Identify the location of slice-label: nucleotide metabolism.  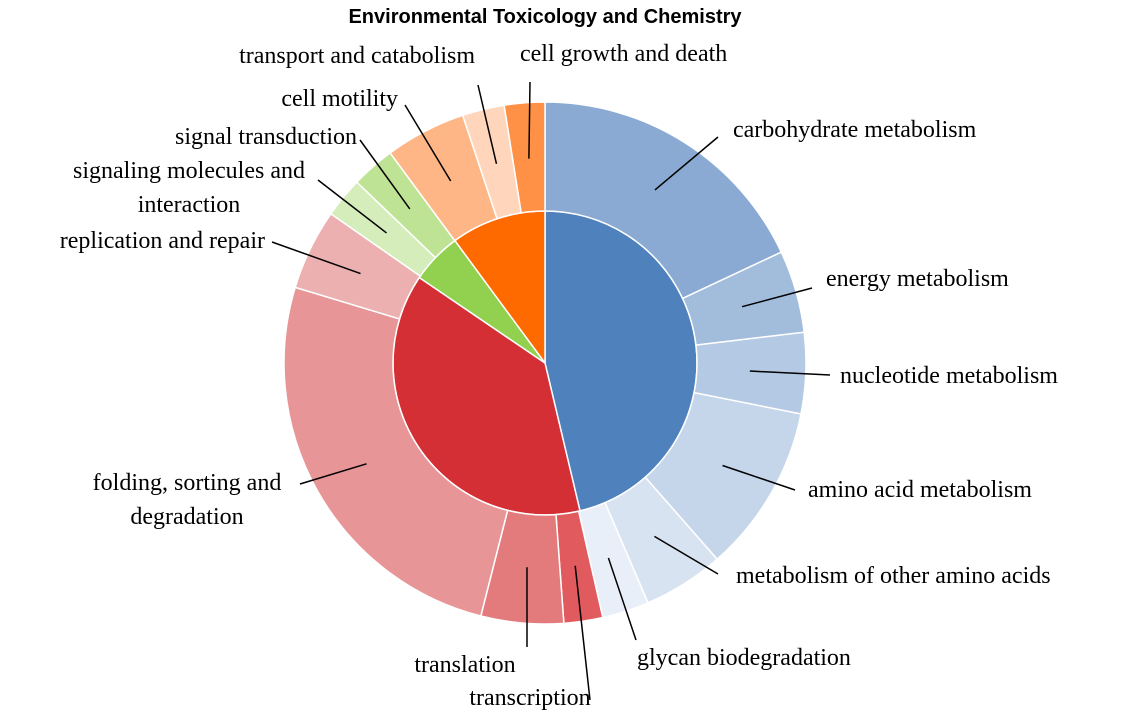
(949, 376).